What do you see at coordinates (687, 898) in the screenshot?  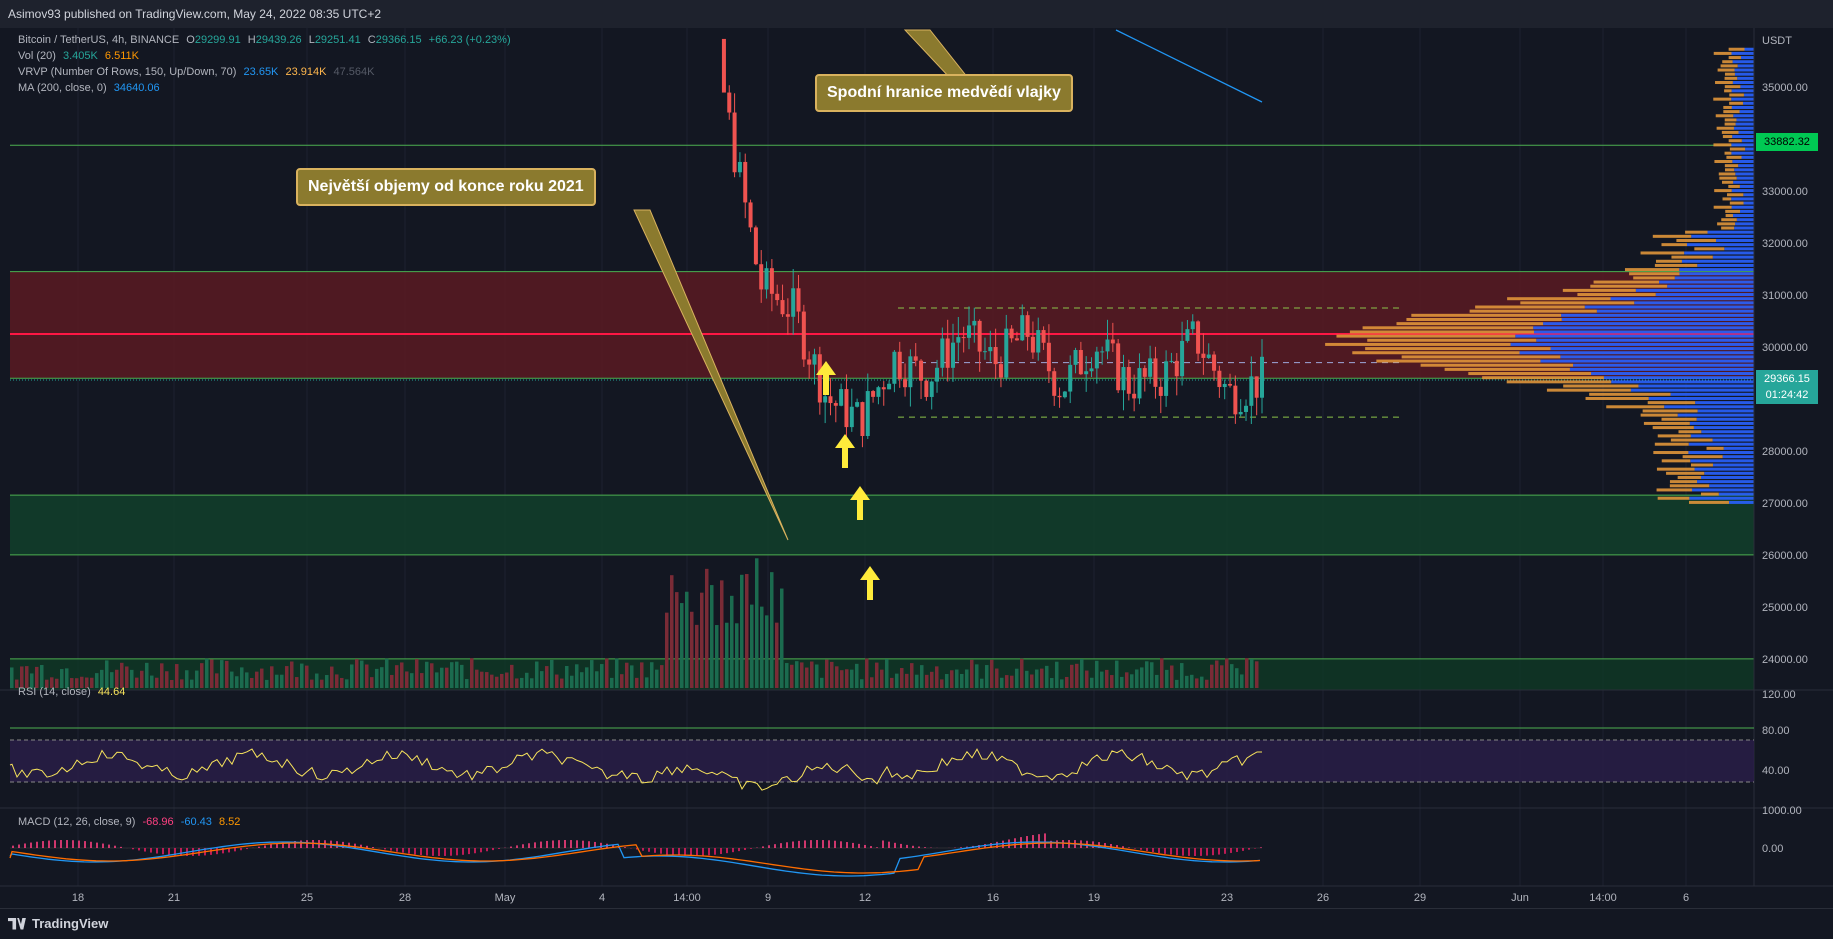 I see `time-tick-label: 14:00` at bounding box center [687, 898].